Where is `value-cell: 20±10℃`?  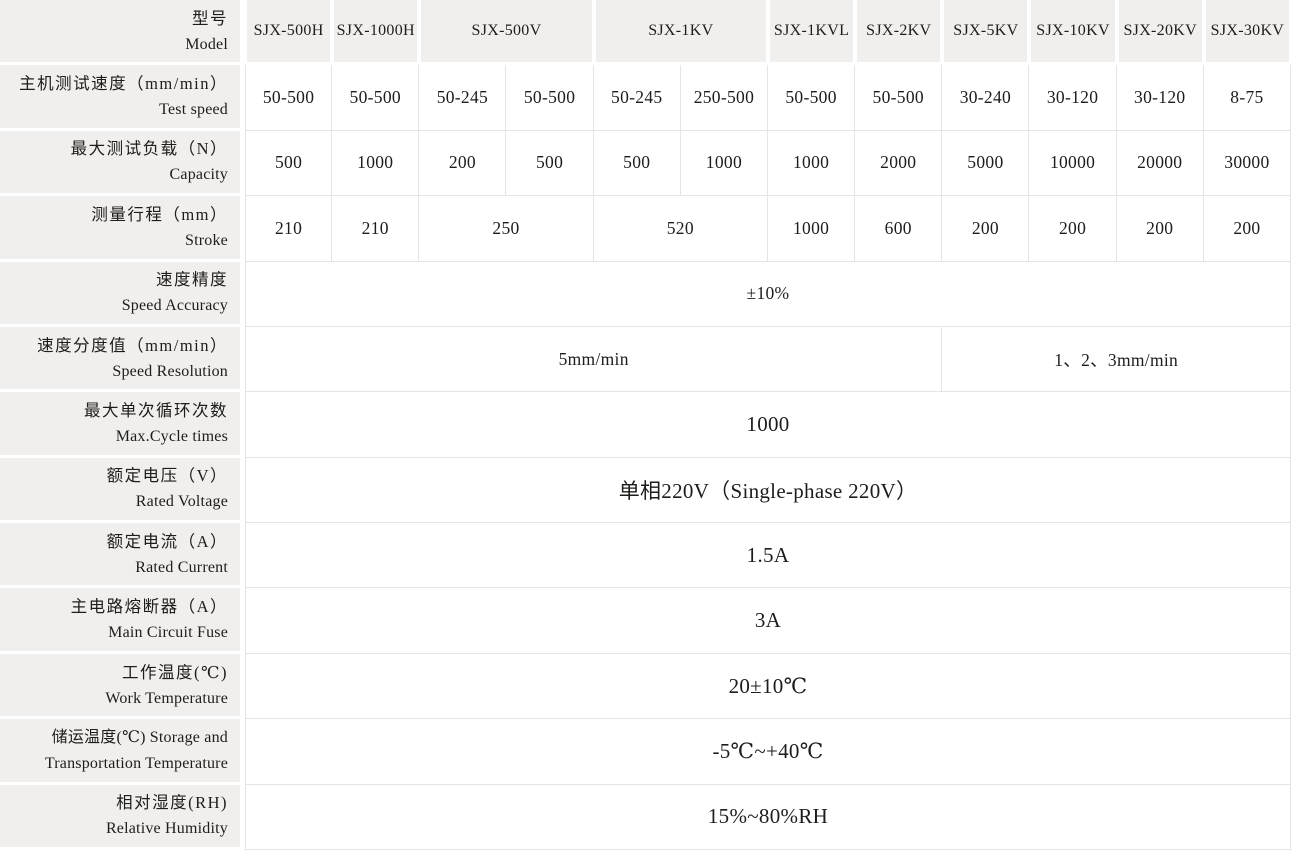
value-cell: 20±10℃ is located at coordinates (768, 686).